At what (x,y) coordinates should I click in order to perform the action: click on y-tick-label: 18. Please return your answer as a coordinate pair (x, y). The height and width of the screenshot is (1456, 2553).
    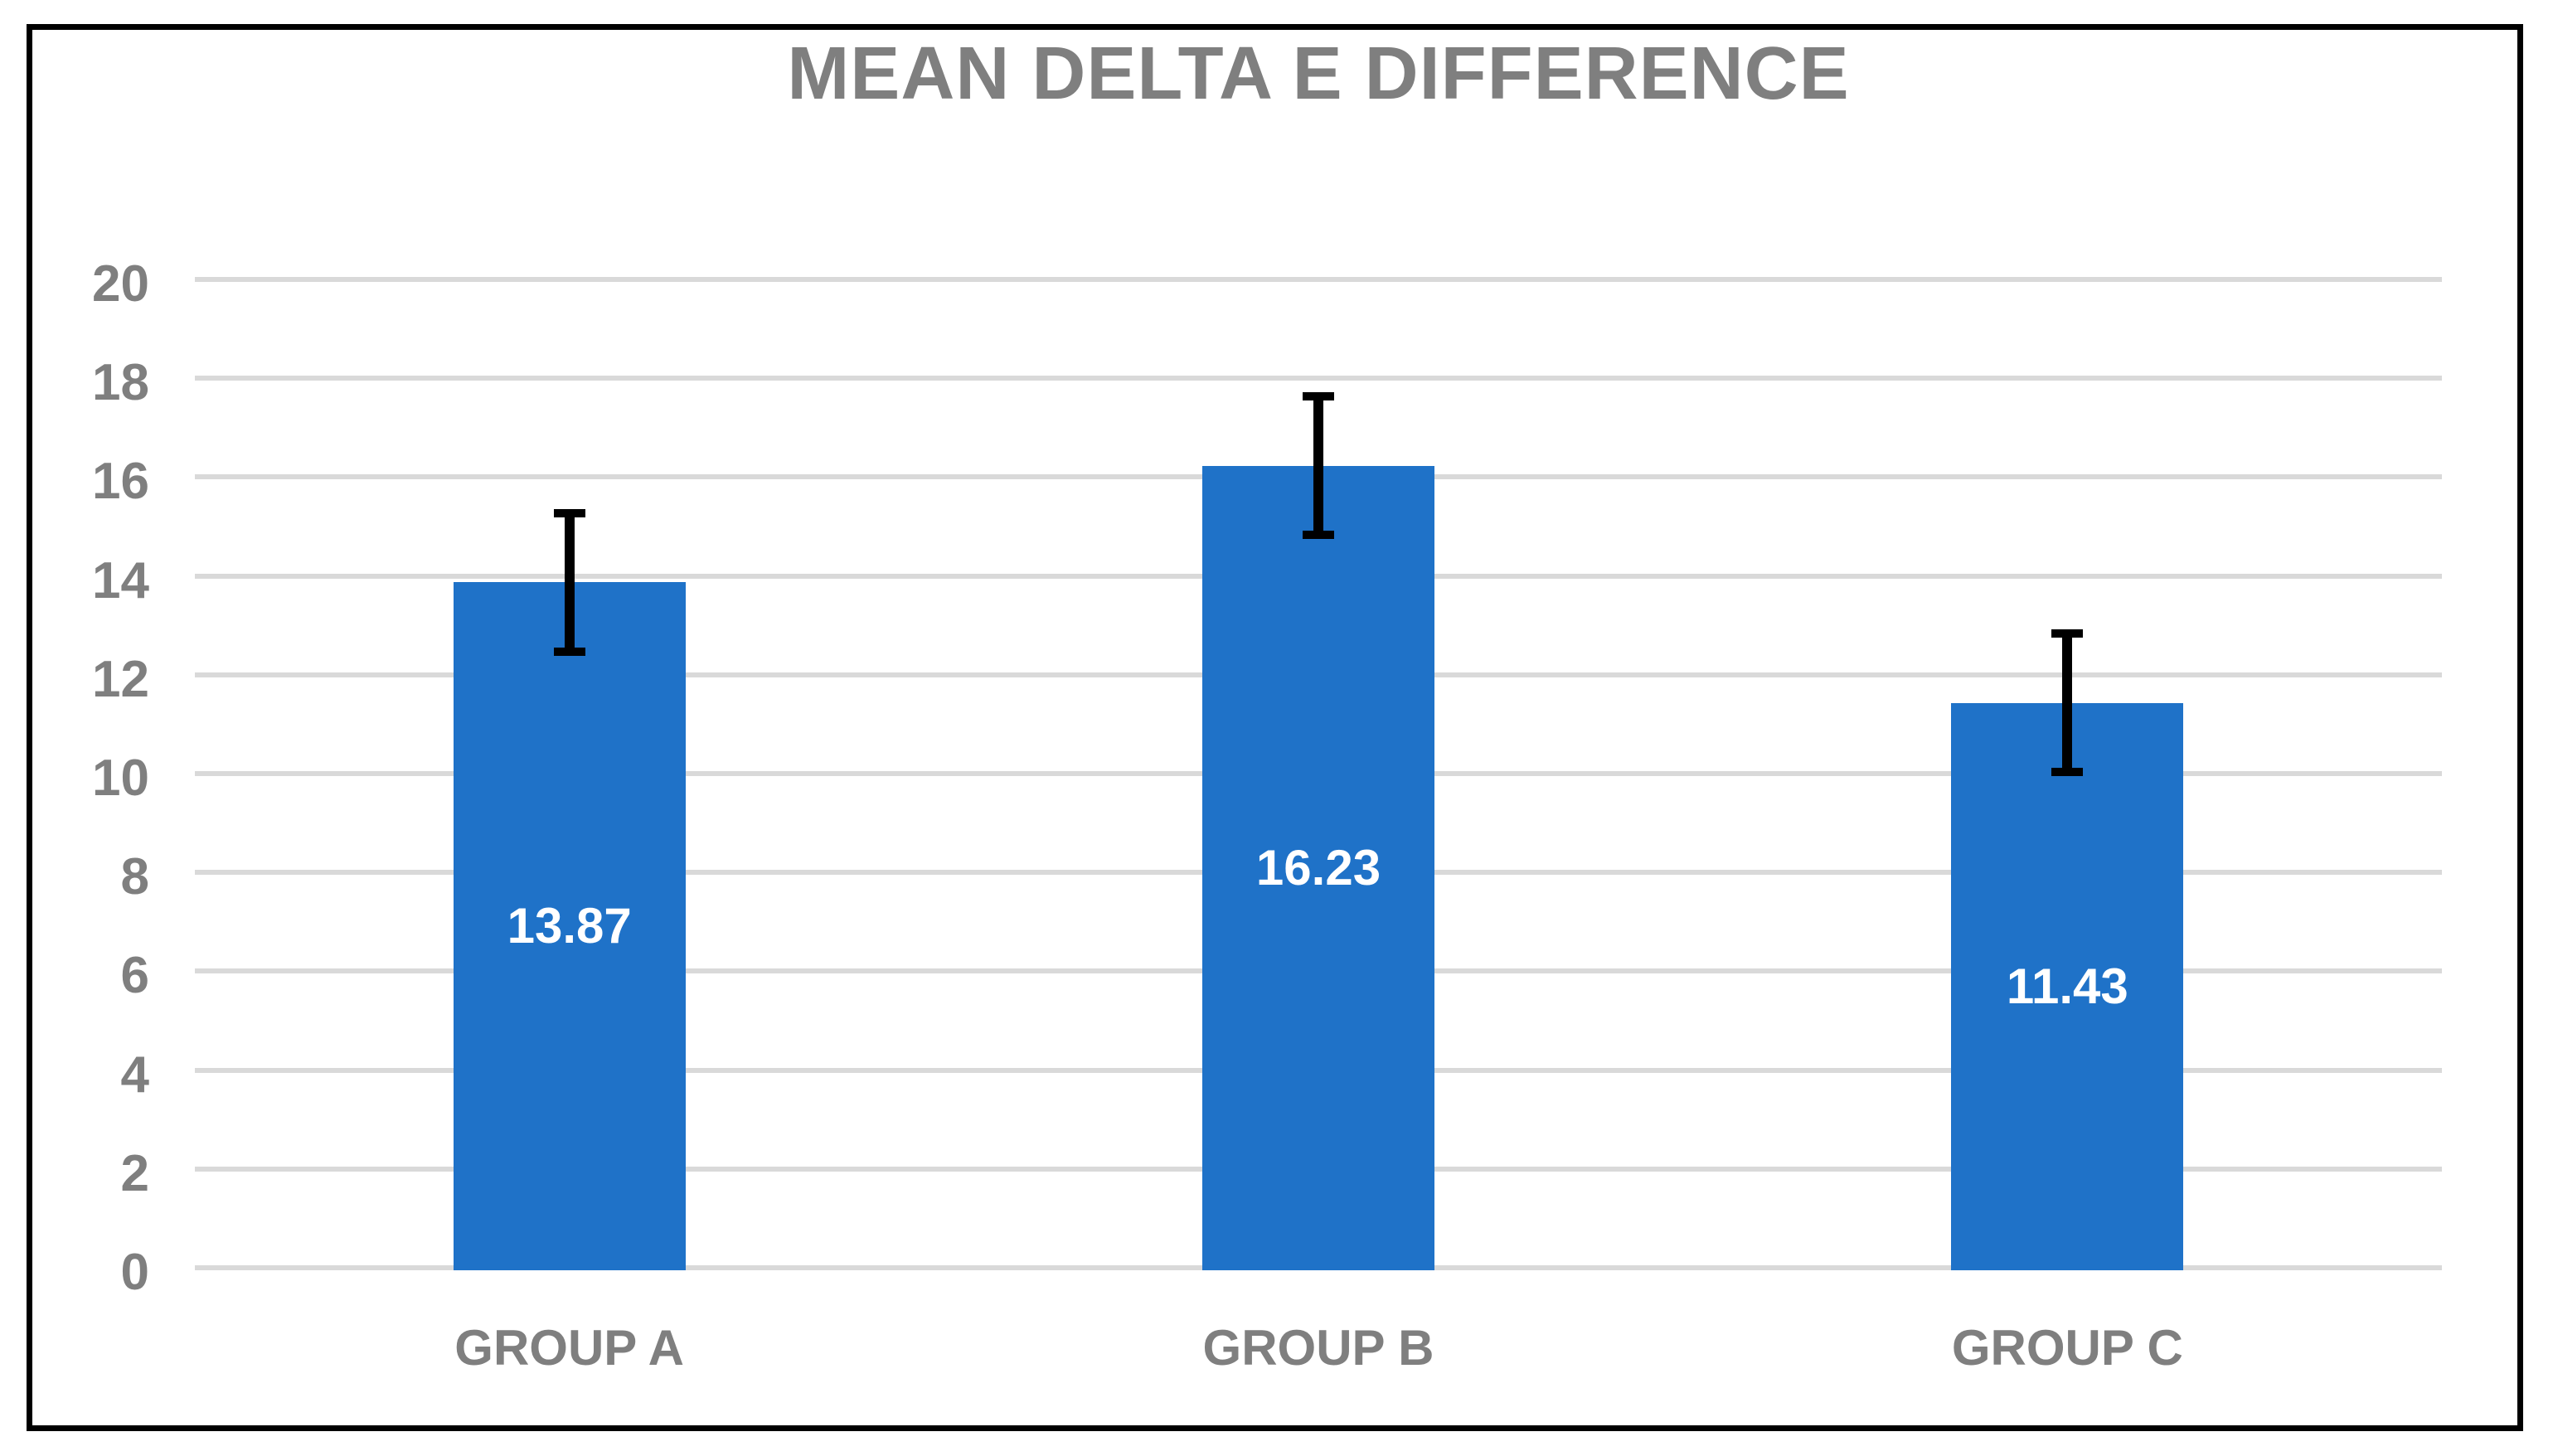
    Looking at the image, I should click on (120, 383).